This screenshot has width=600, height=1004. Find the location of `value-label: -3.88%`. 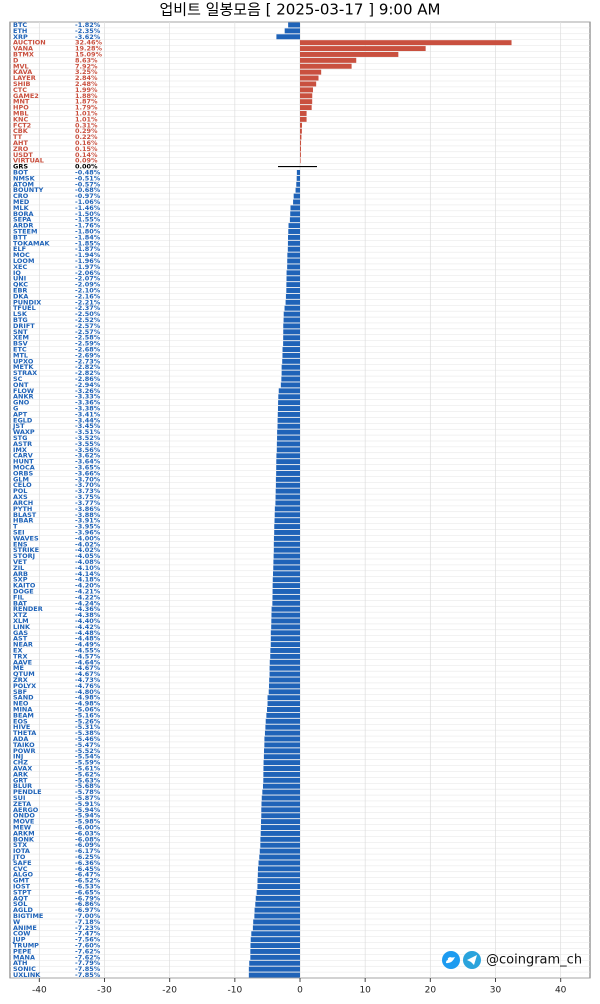

value-label: -3.88% is located at coordinates (88, 515).